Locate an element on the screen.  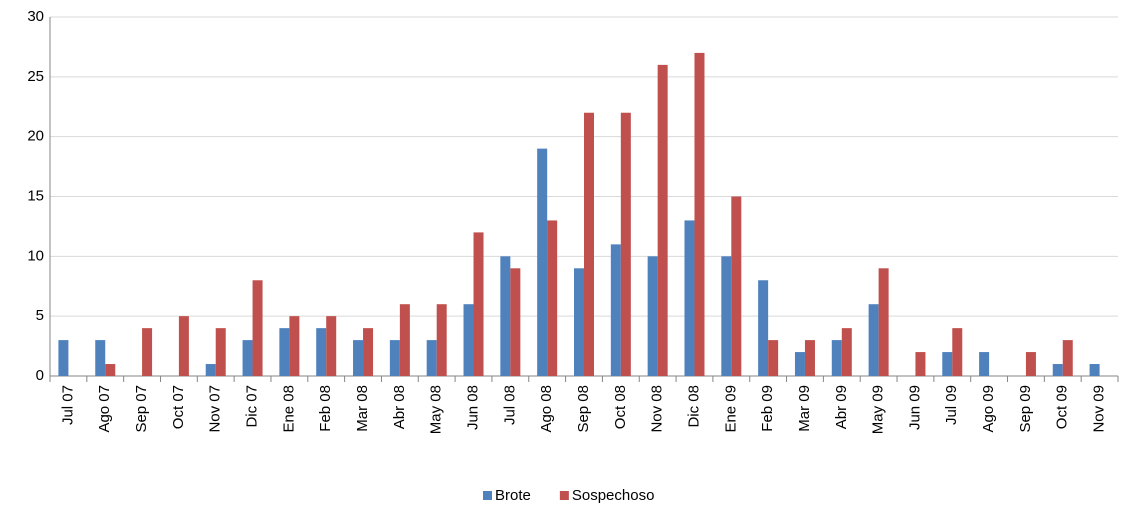
x-tick-label: Ago 07 is located at coordinates (104, 409).